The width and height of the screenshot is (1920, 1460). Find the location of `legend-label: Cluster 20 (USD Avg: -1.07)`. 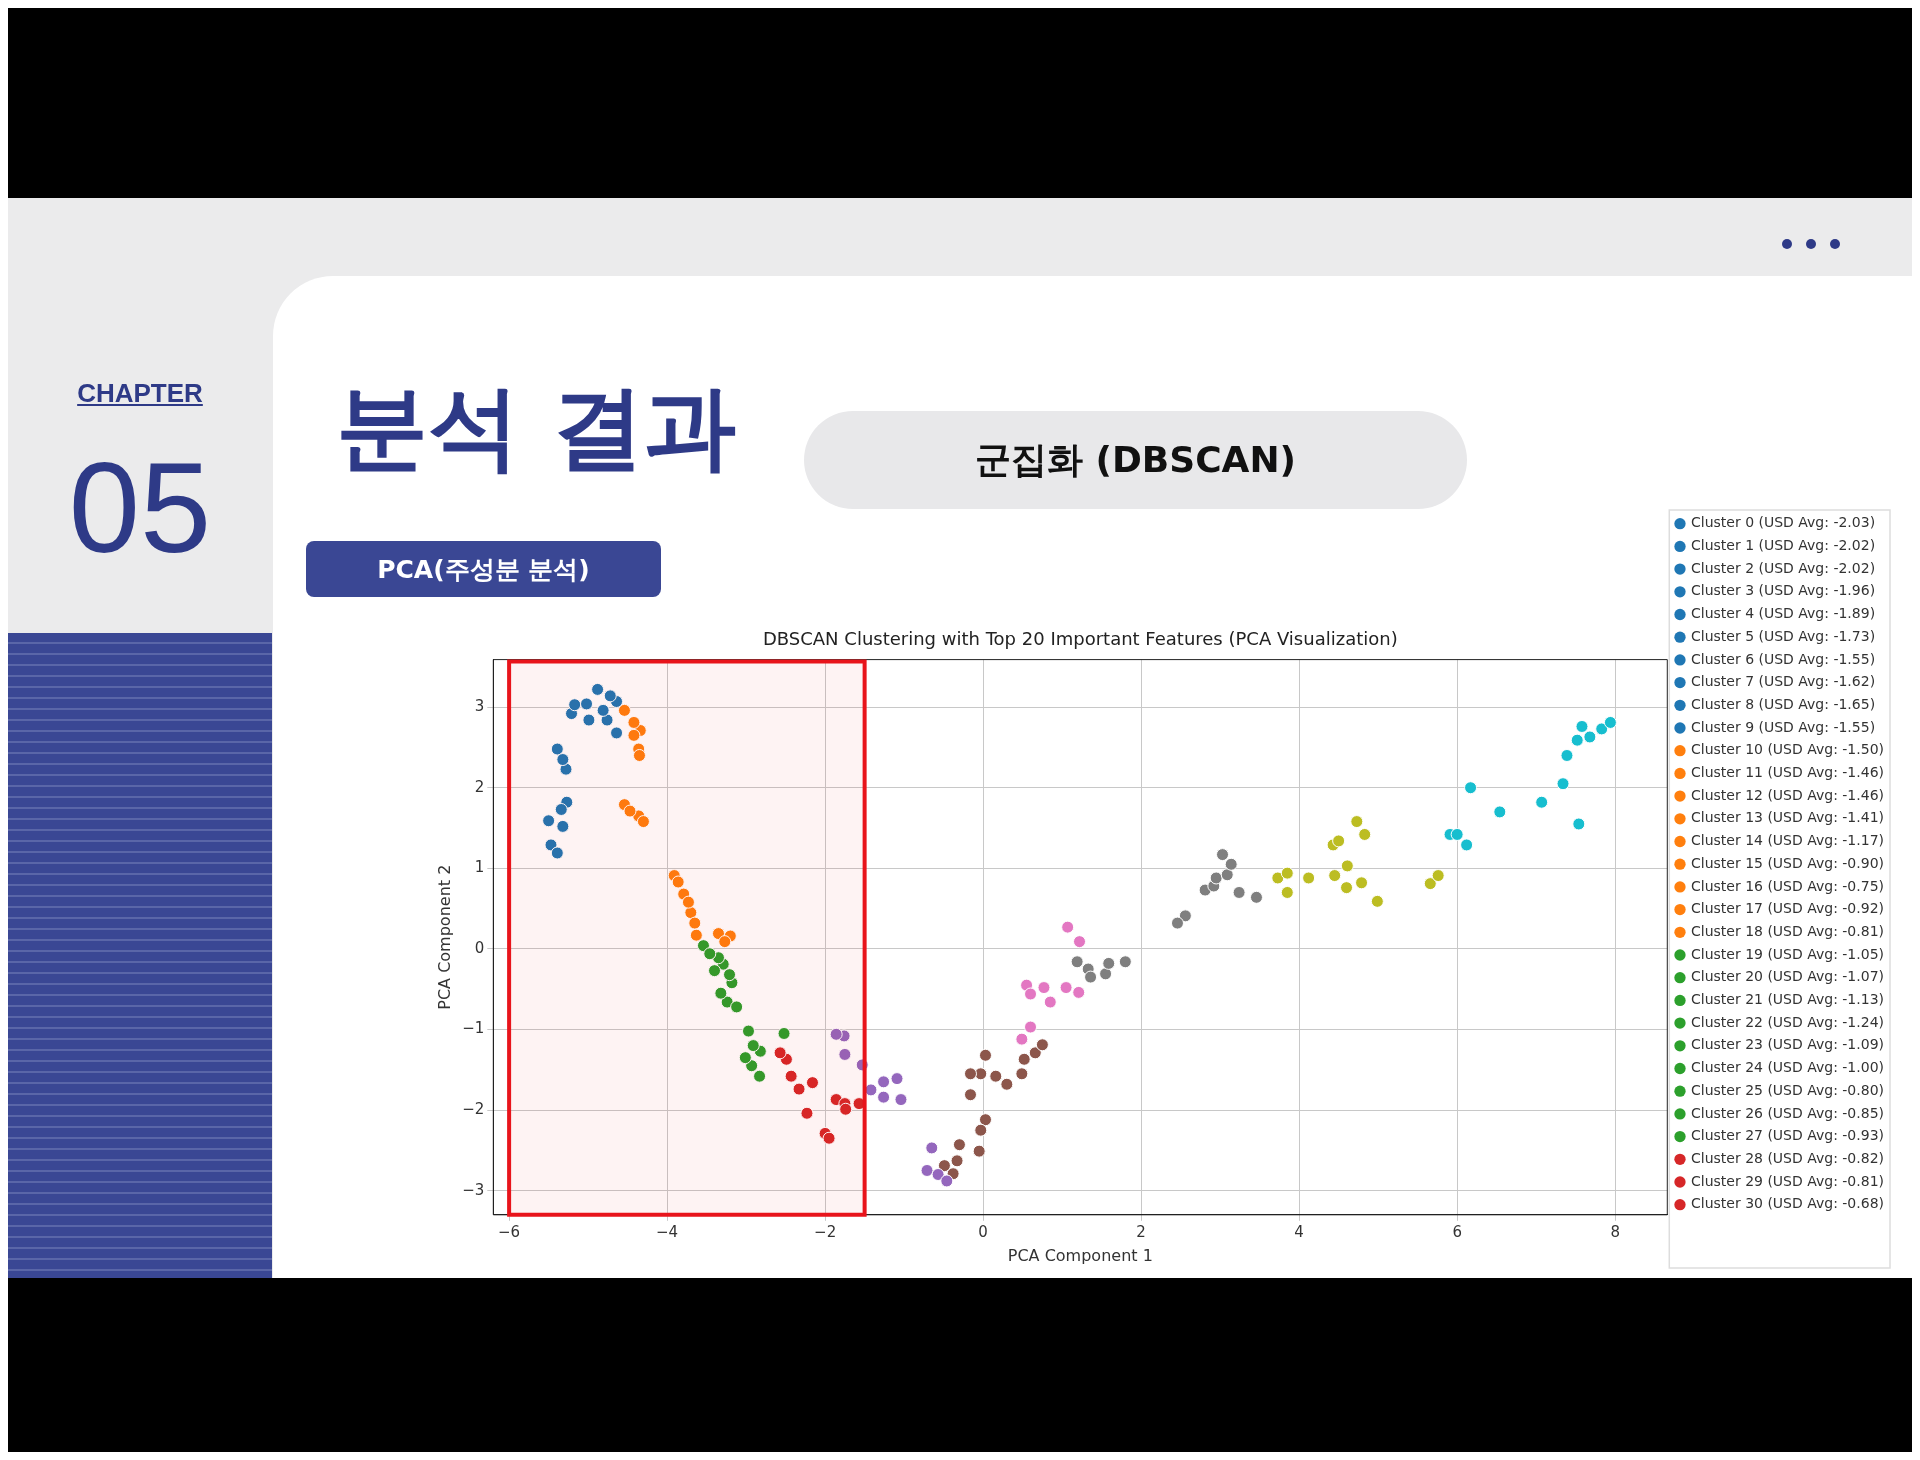

legend-label: Cluster 20 (USD Avg: -1.07) is located at coordinates (1787, 976).